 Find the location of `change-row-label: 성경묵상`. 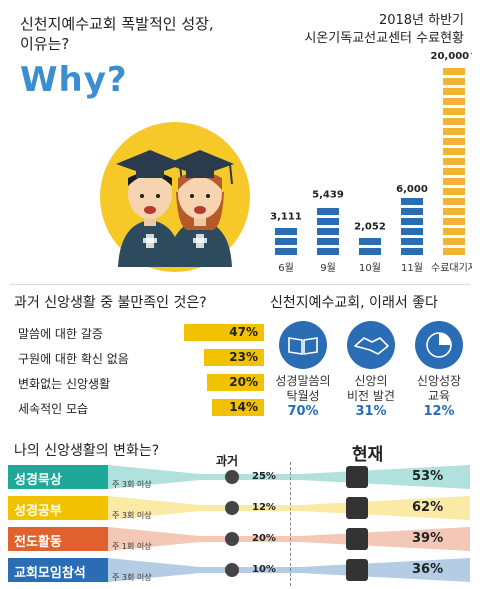

change-row-label: 성경묵상 is located at coordinates (38, 480).